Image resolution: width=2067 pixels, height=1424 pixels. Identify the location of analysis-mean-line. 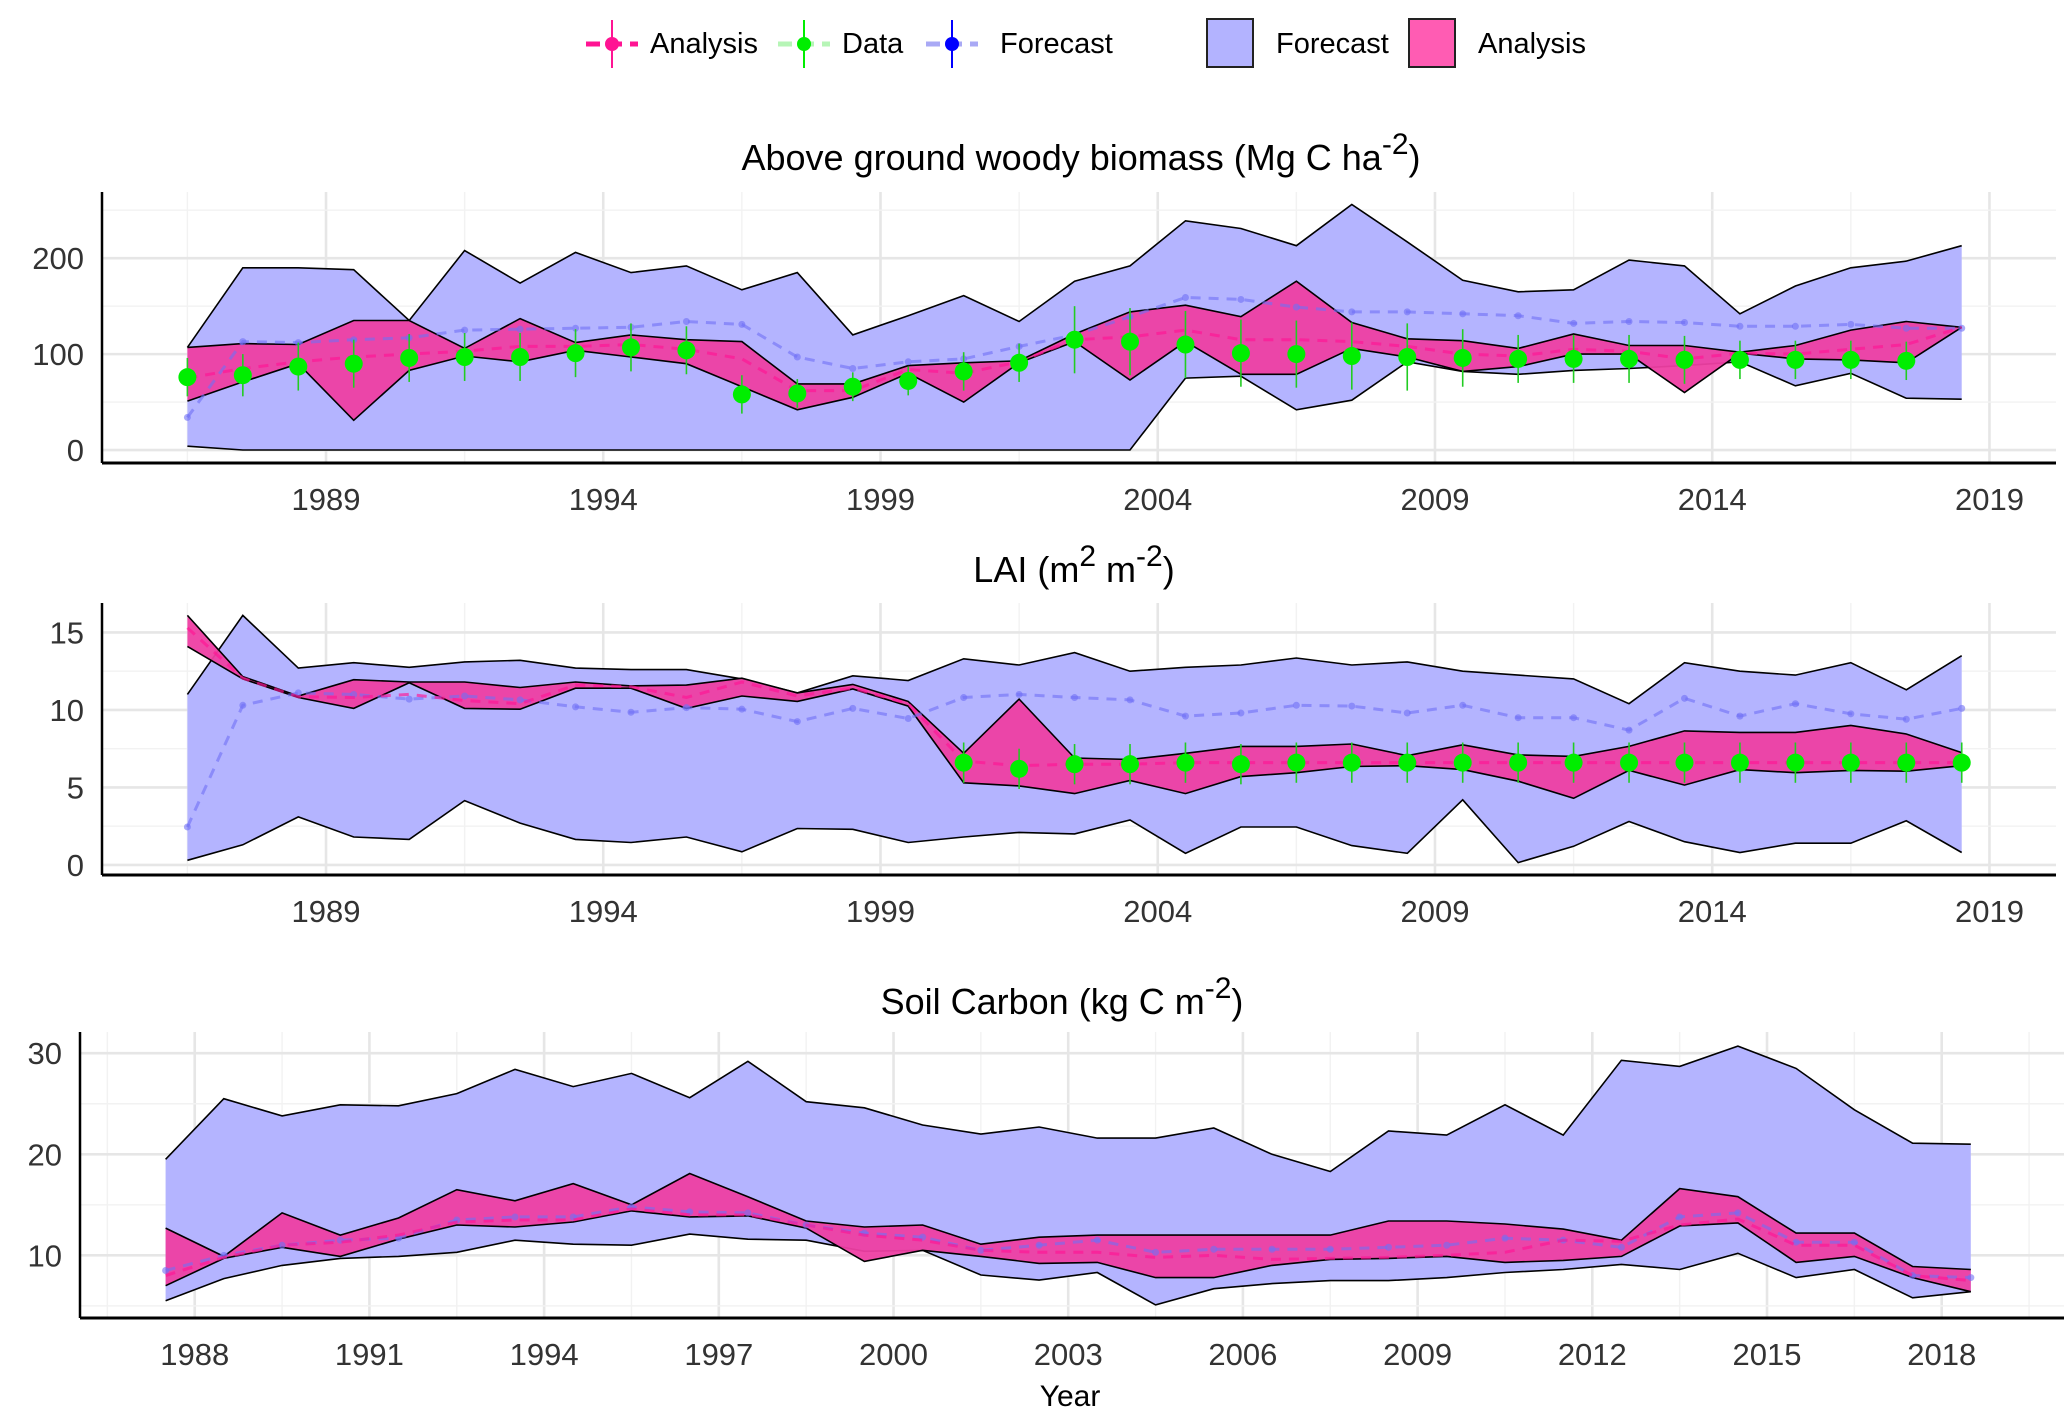
(1068, 1245).